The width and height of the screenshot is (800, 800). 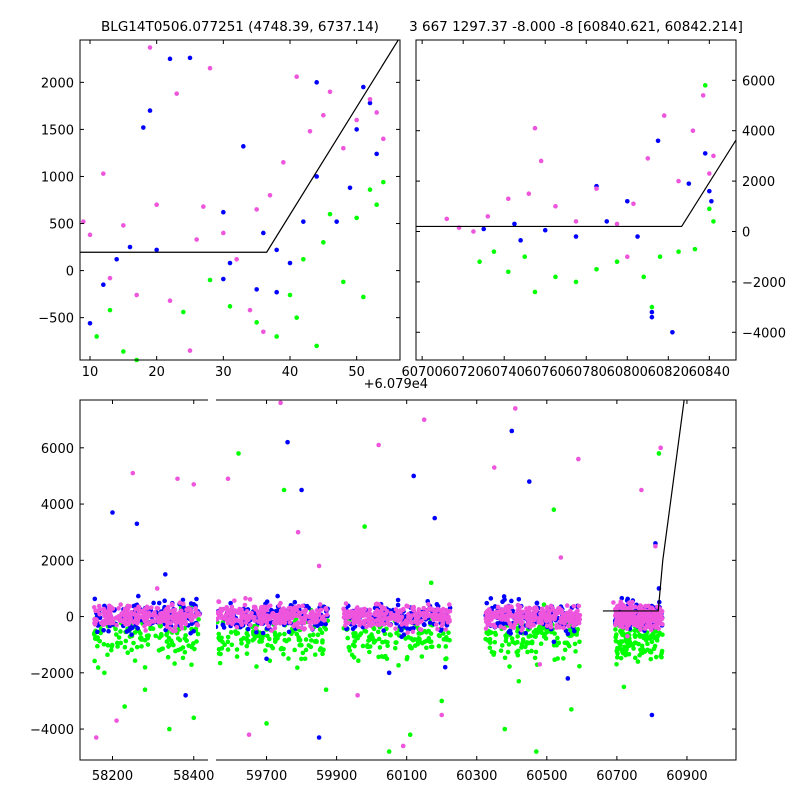 I want to click on bottom-xtick-label: 60500, so click(x=546, y=776).